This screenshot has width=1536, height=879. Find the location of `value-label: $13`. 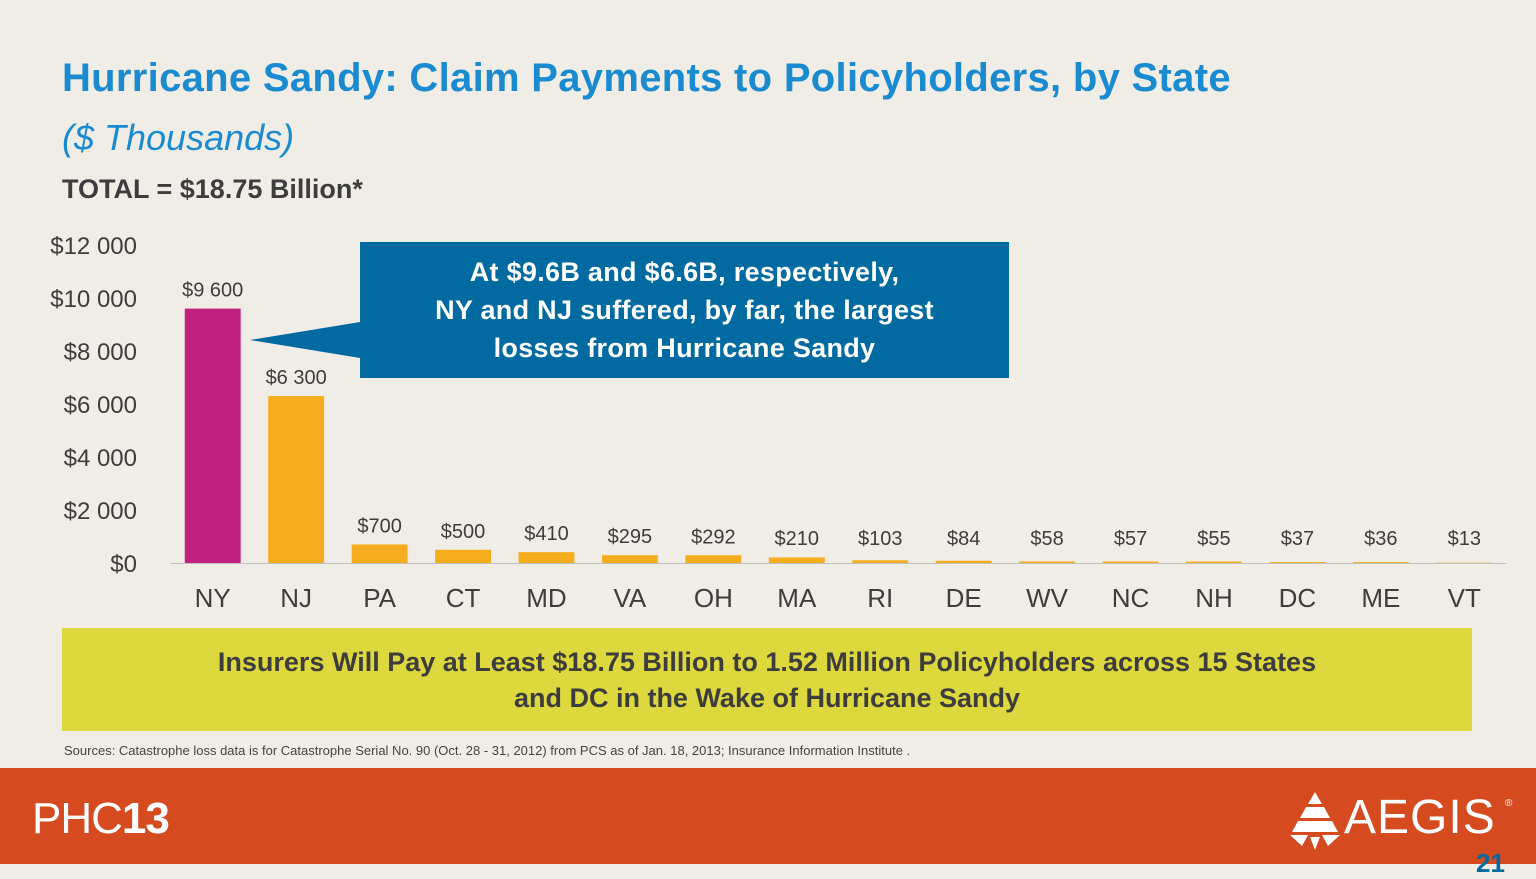

value-label: $13 is located at coordinates (1464, 539).